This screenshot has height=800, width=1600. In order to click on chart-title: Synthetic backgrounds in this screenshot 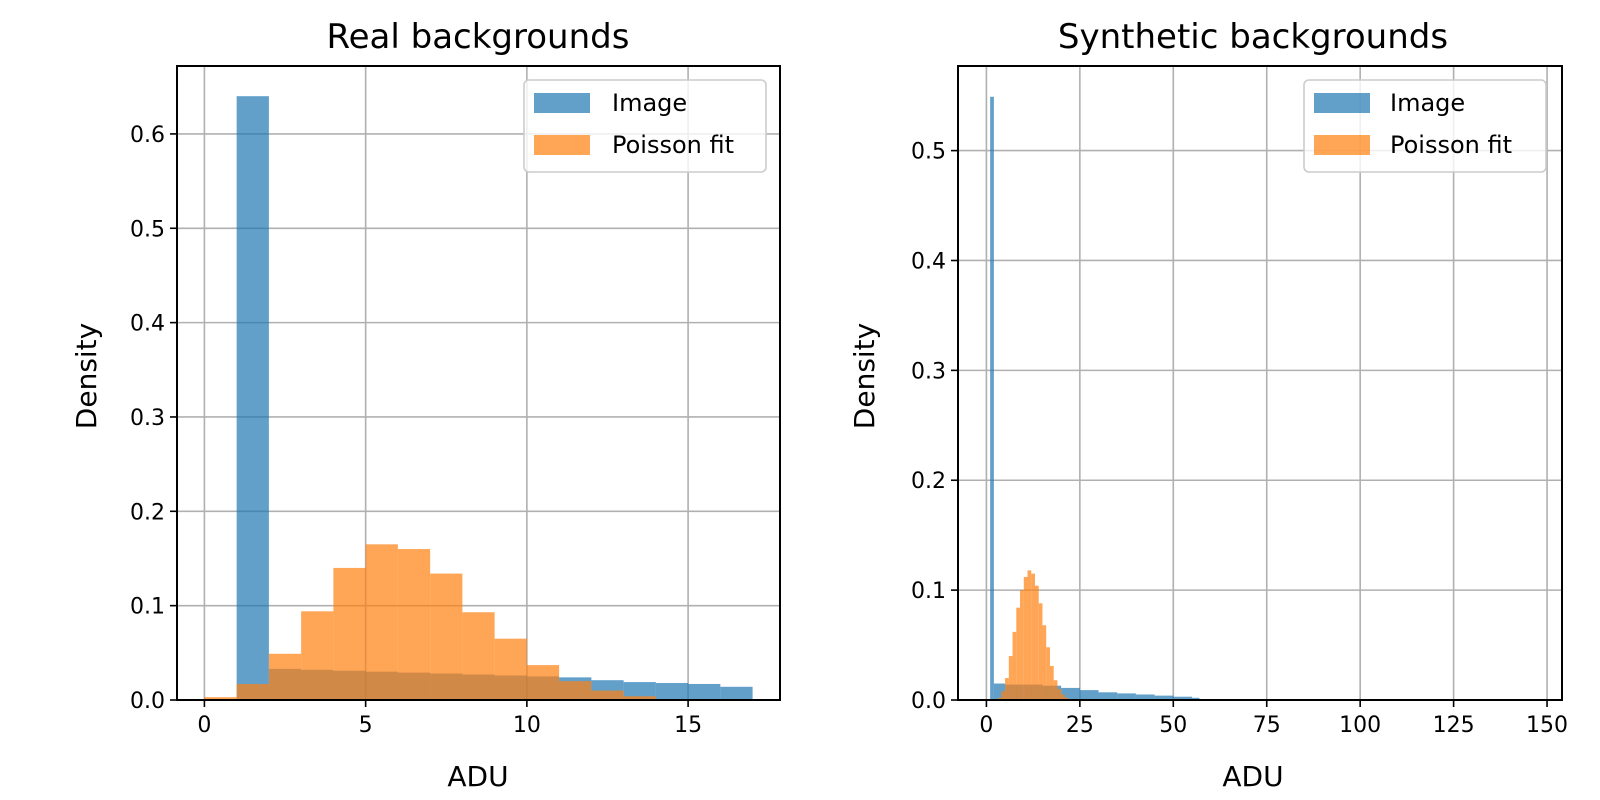, I will do `click(1253, 37)`.